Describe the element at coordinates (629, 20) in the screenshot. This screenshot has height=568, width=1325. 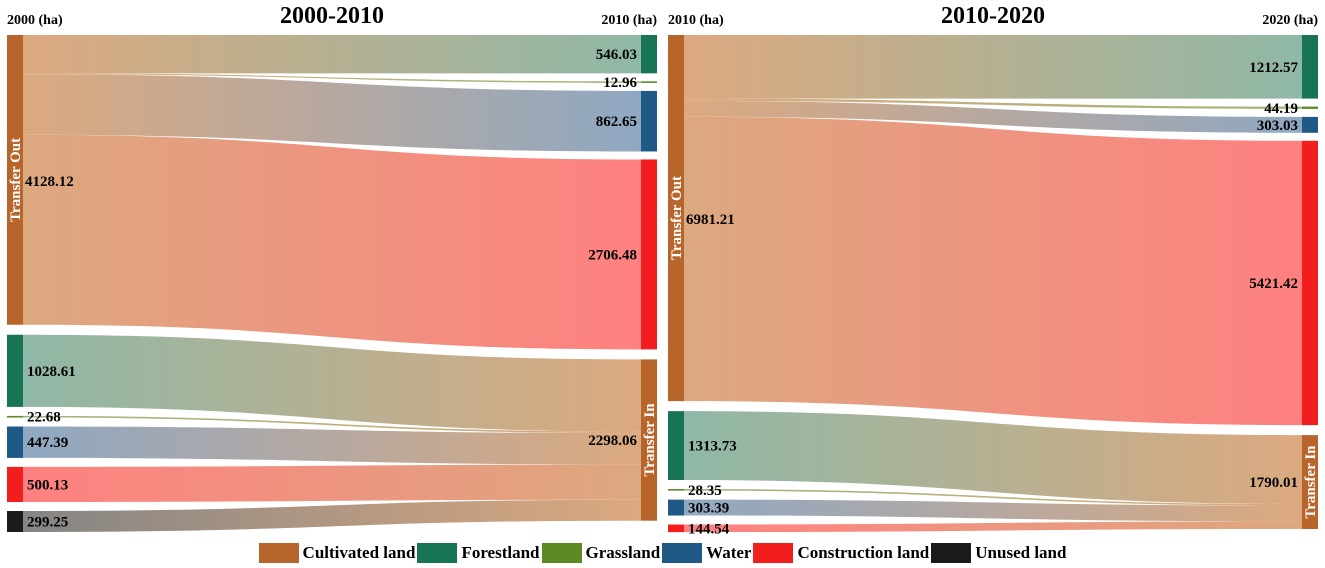
I see `right-axis-label: 2010 (ha)` at that location.